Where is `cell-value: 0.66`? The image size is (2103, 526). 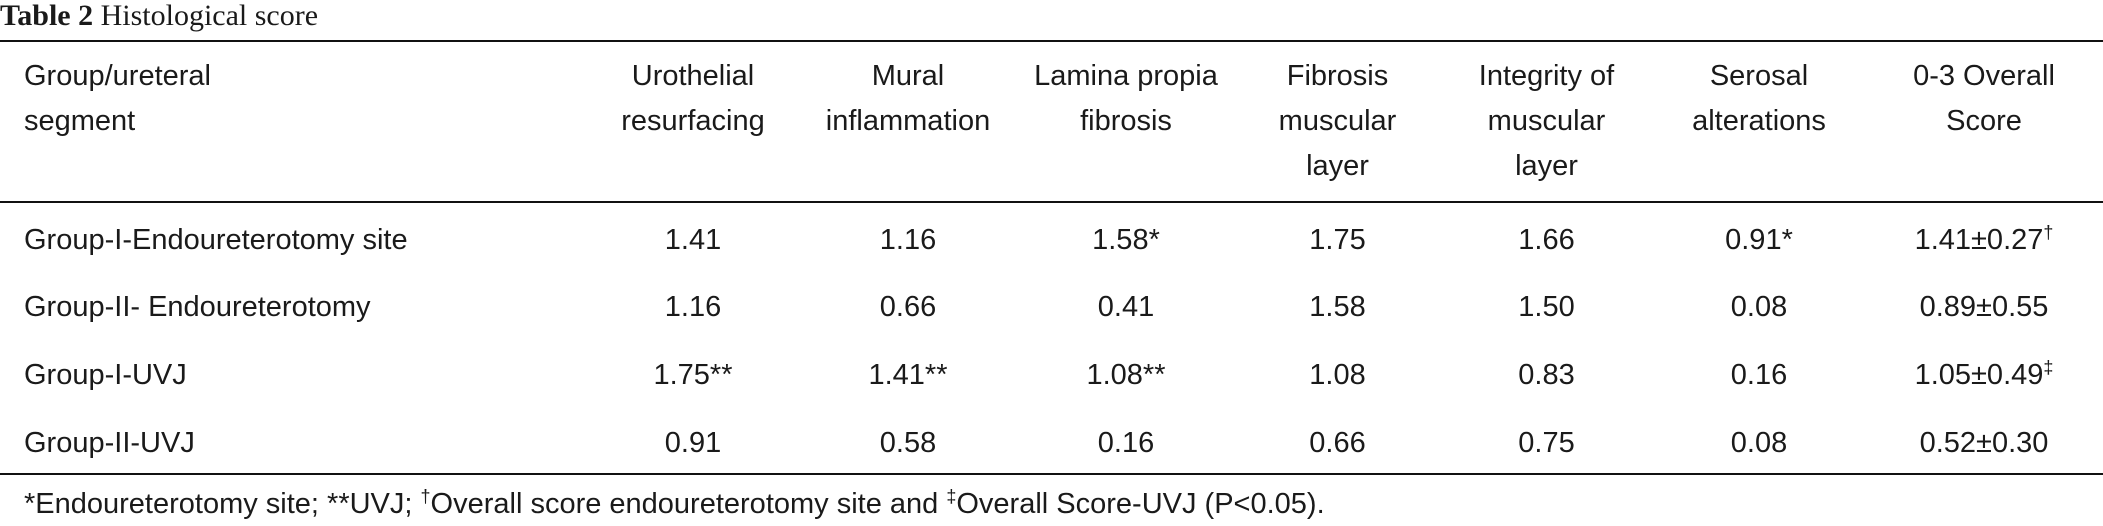
cell-value: 0.66 is located at coordinates (1337, 443).